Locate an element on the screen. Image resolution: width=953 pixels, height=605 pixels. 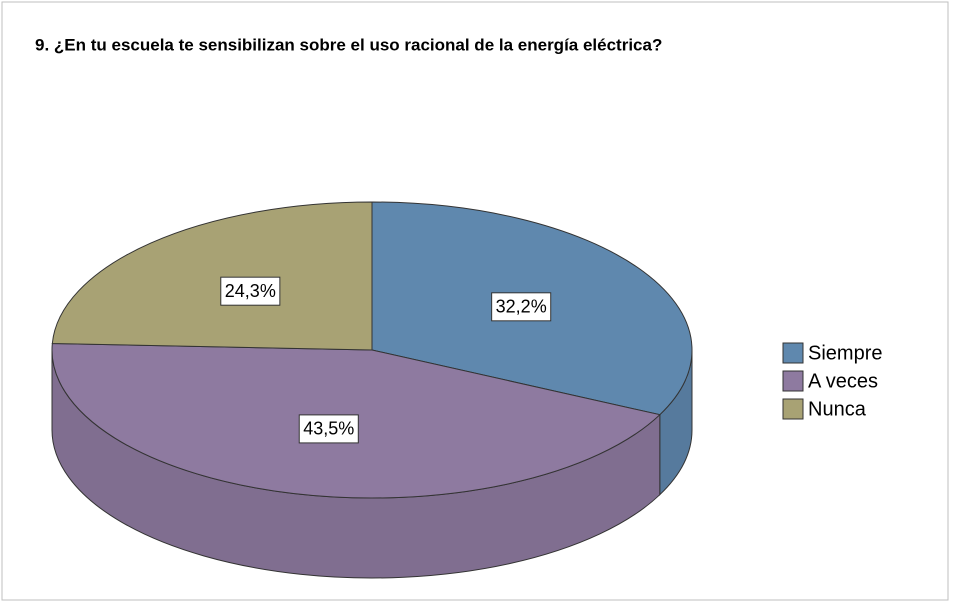
data-label: 43,5% is located at coordinates (328, 429).